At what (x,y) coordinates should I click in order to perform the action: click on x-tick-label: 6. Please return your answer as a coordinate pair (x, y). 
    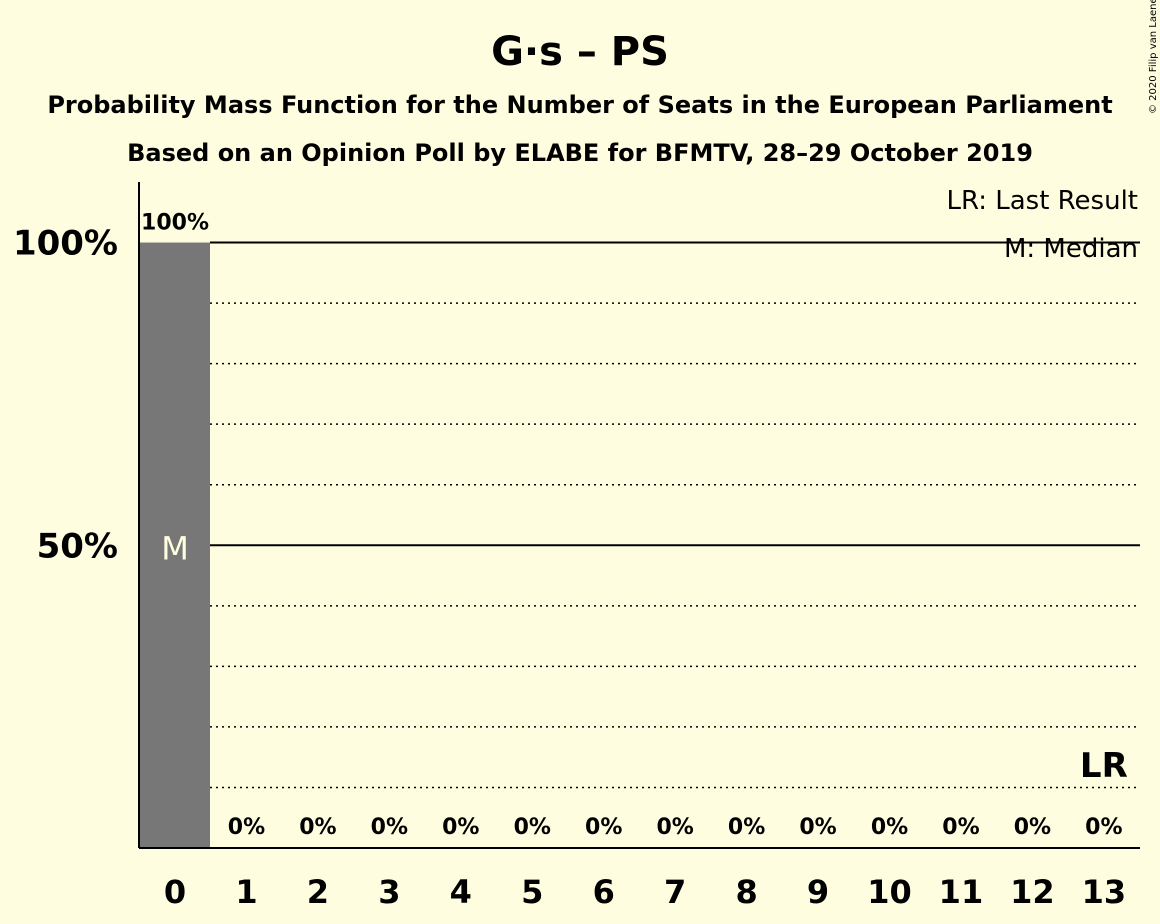
    Looking at the image, I should click on (604, 892).